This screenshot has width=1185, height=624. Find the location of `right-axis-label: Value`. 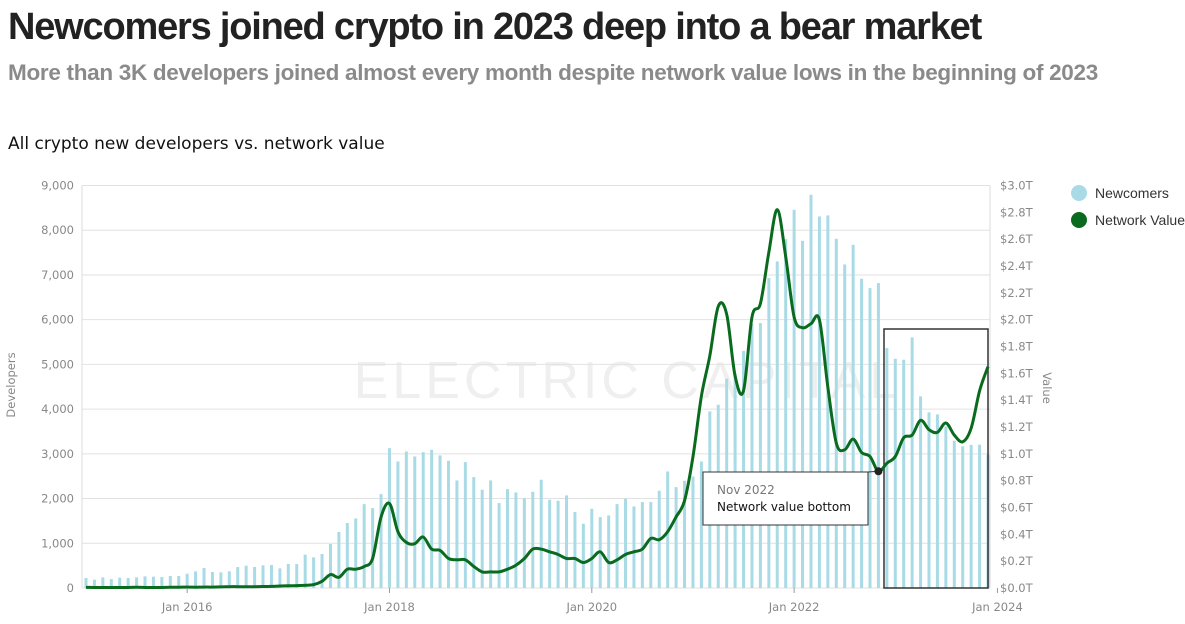

right-axis-label: Value is located at coordinates (1047, 388).